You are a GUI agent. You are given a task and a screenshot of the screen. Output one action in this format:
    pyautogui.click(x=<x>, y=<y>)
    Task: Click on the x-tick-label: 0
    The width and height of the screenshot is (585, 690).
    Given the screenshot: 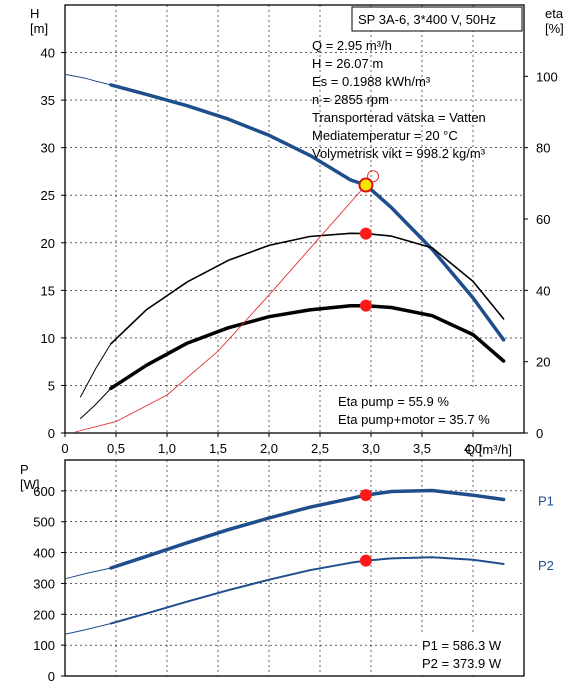 What is the action you would take?
    pyautogui.click(x=64, y=448)
    